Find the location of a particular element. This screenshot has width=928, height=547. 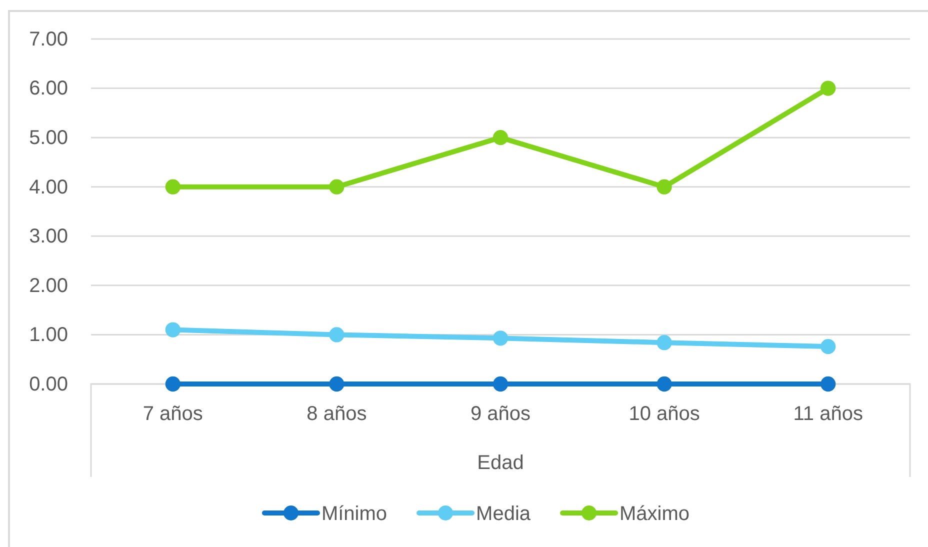

x-tick-label: 10 años is located at coordinates (664, 414).